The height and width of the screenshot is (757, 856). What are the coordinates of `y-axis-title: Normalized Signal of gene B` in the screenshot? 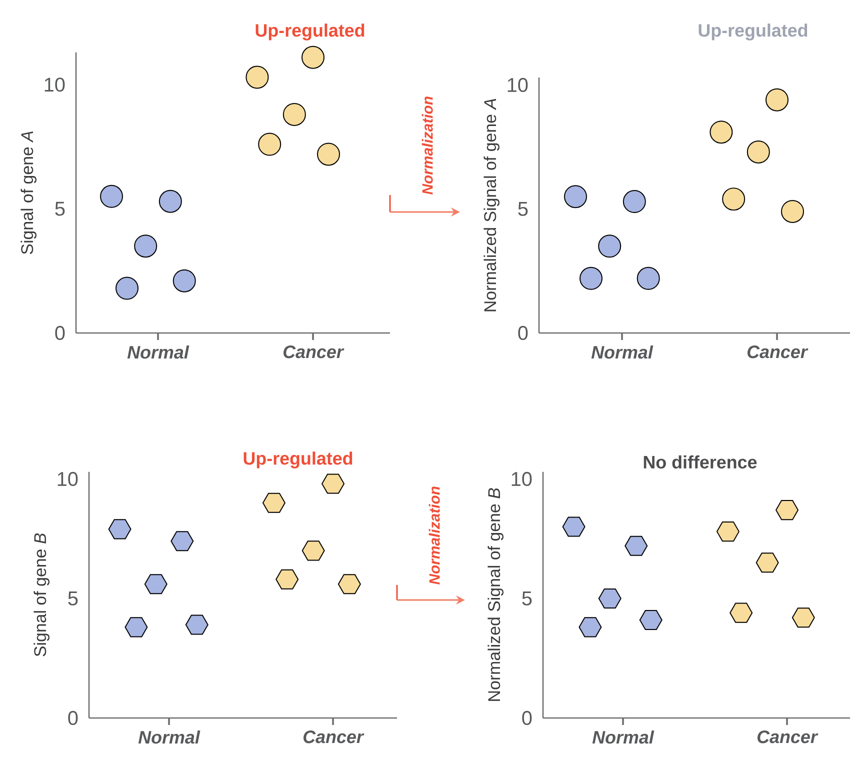 It's located at (496, 594).